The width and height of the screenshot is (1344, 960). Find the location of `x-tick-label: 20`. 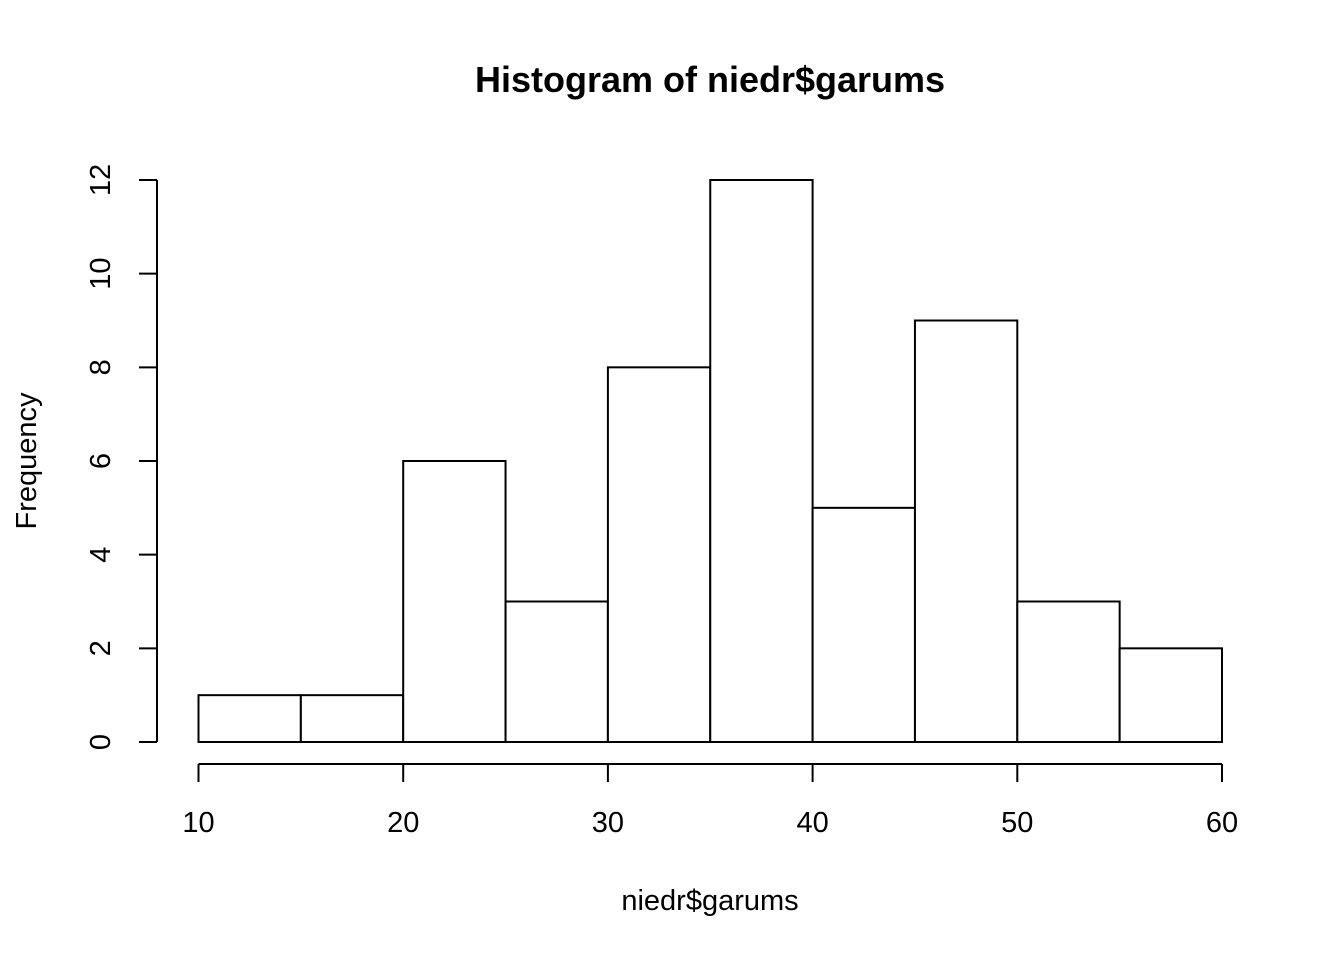

x-tick-label: 20 is located at coordinates (403, 823).